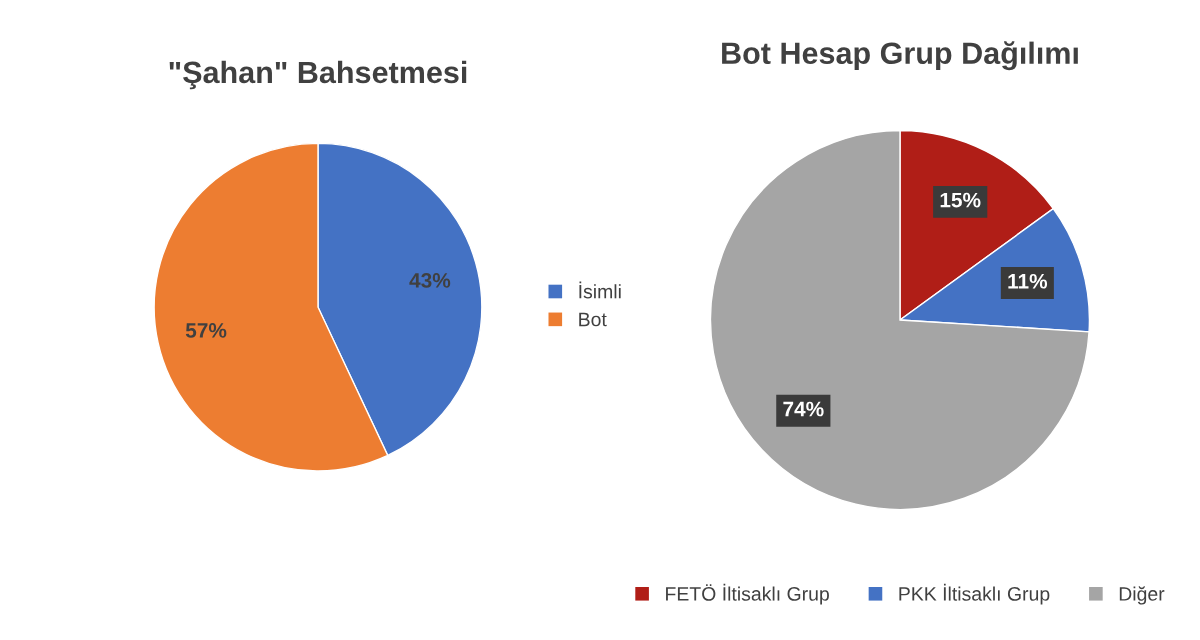 This screenshot has height=640, width=1200. What do you see at coordinates (1028, 281) in the screenshot?
I see `data-label: 11%` at bounding box center [1028, 281].